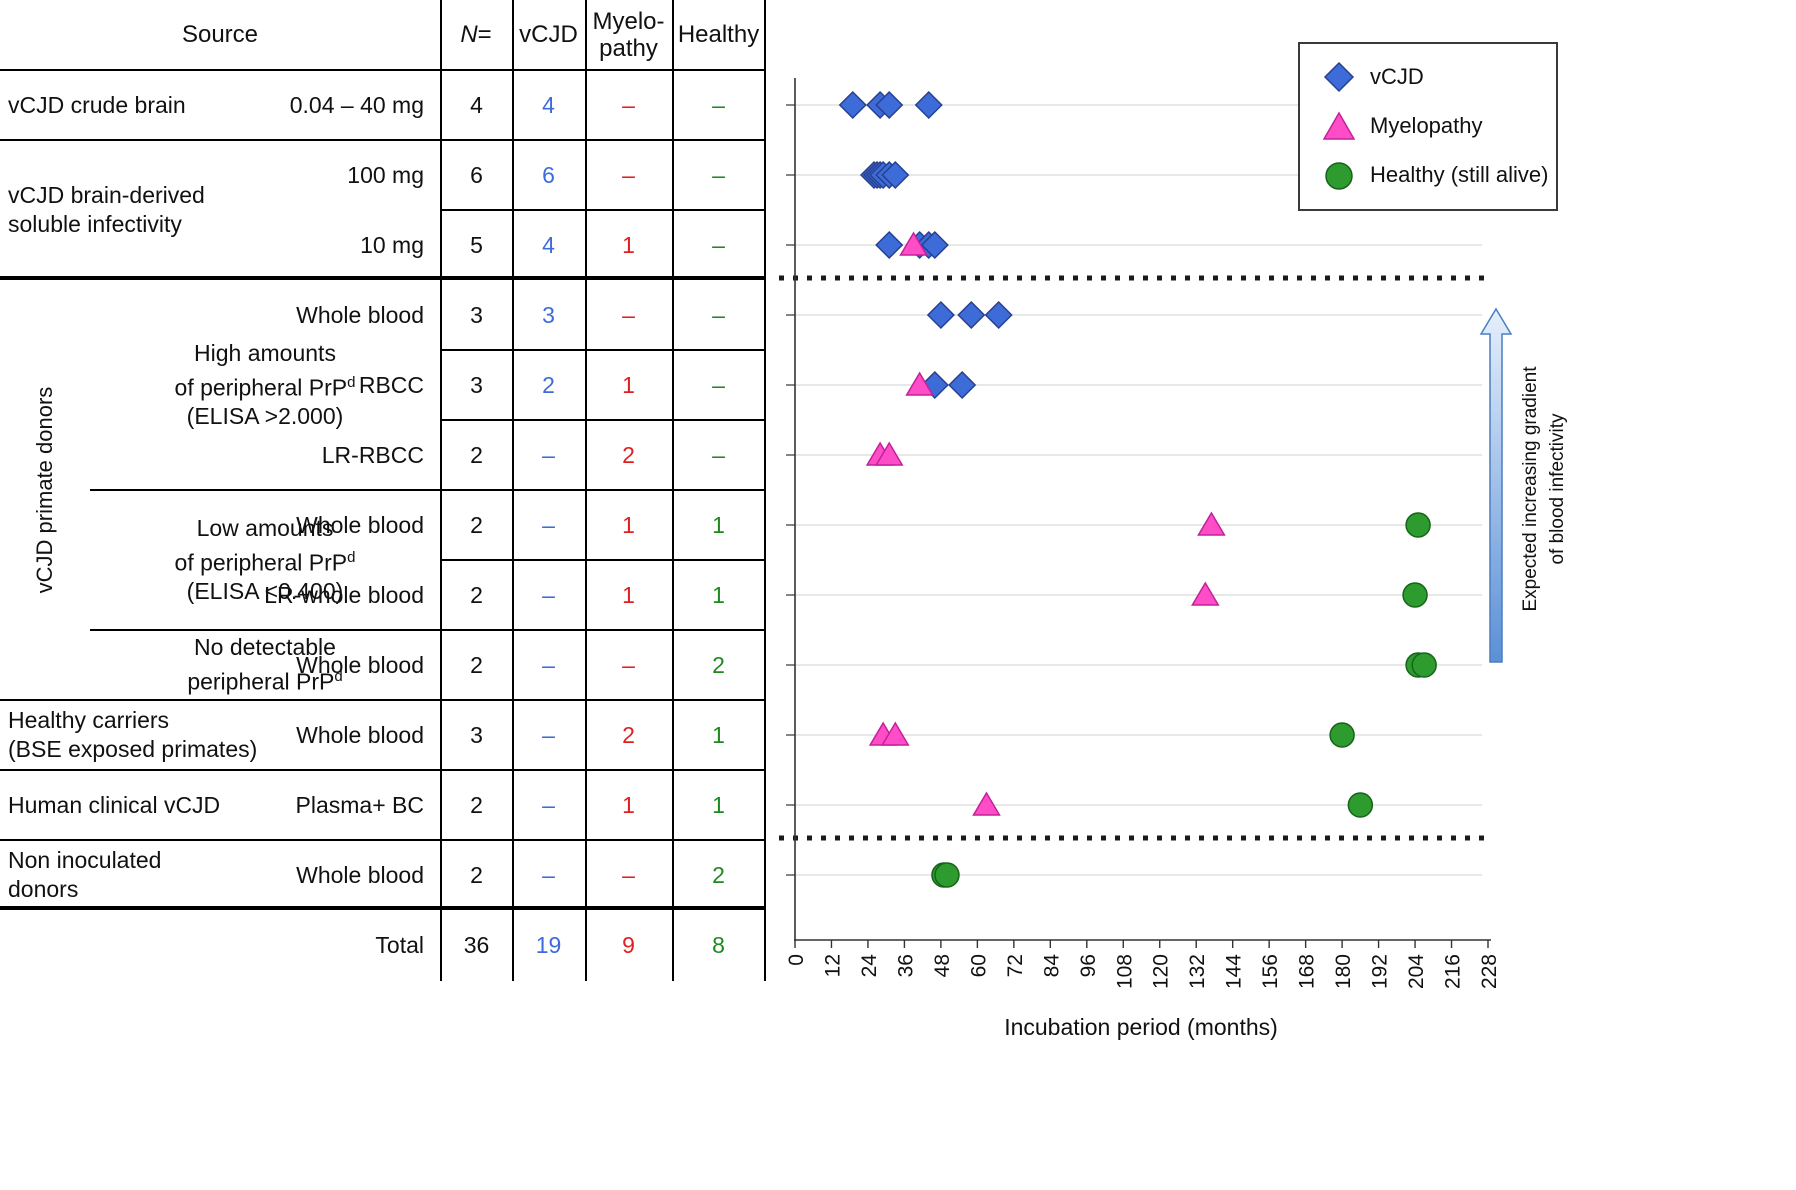 This screenshot has height=1190, width=1796. I want to click on group-label-line: Human clinical vCJD, so click(114, 804).